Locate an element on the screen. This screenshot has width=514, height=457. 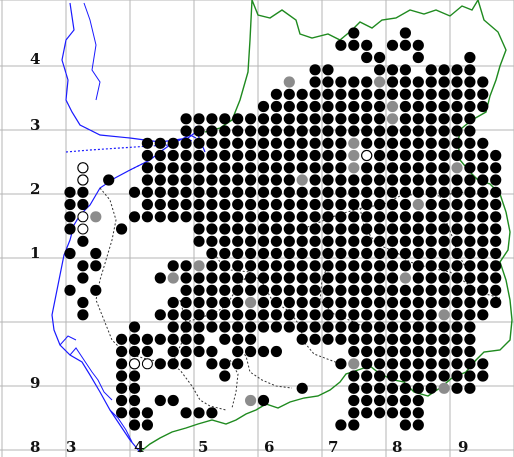
col-label-7: 7 is located at coordinates (333, 447).